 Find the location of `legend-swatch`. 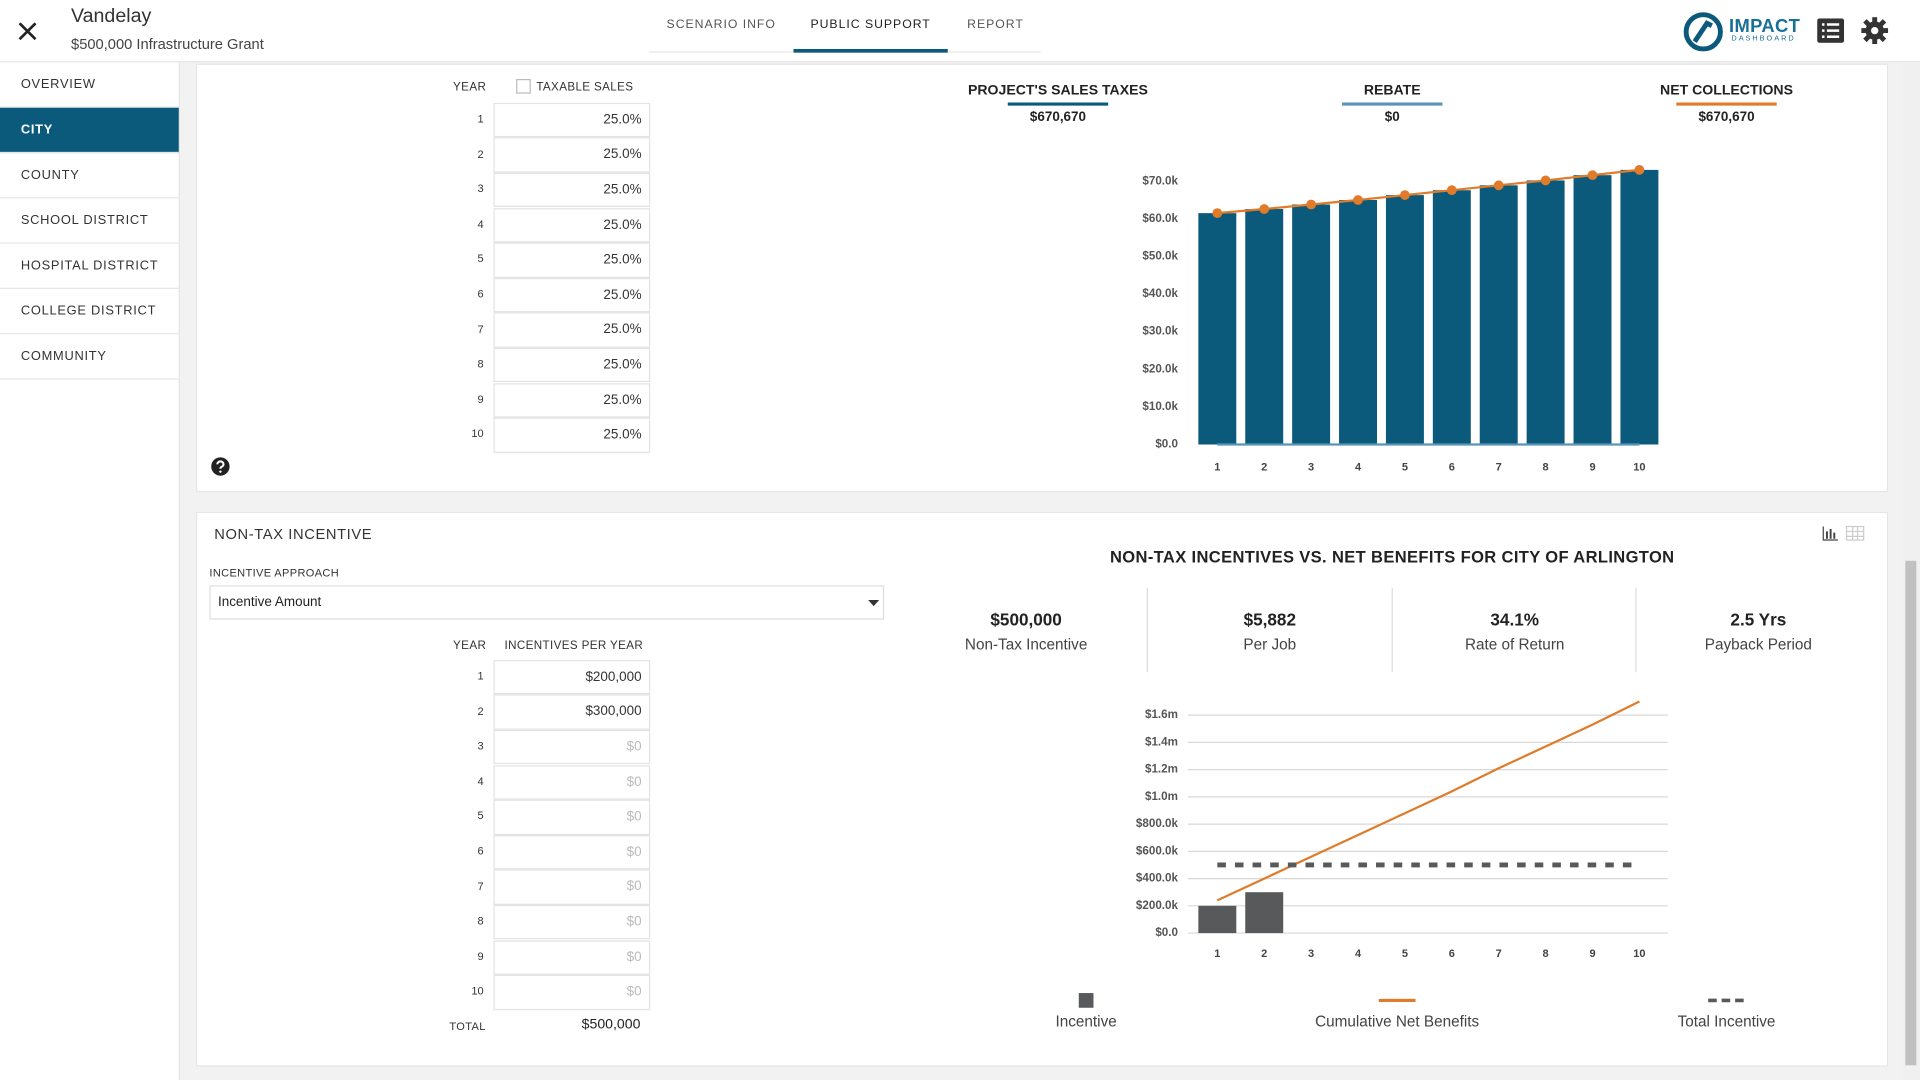

legend-swatch is located at coordinates (1086, 1000).